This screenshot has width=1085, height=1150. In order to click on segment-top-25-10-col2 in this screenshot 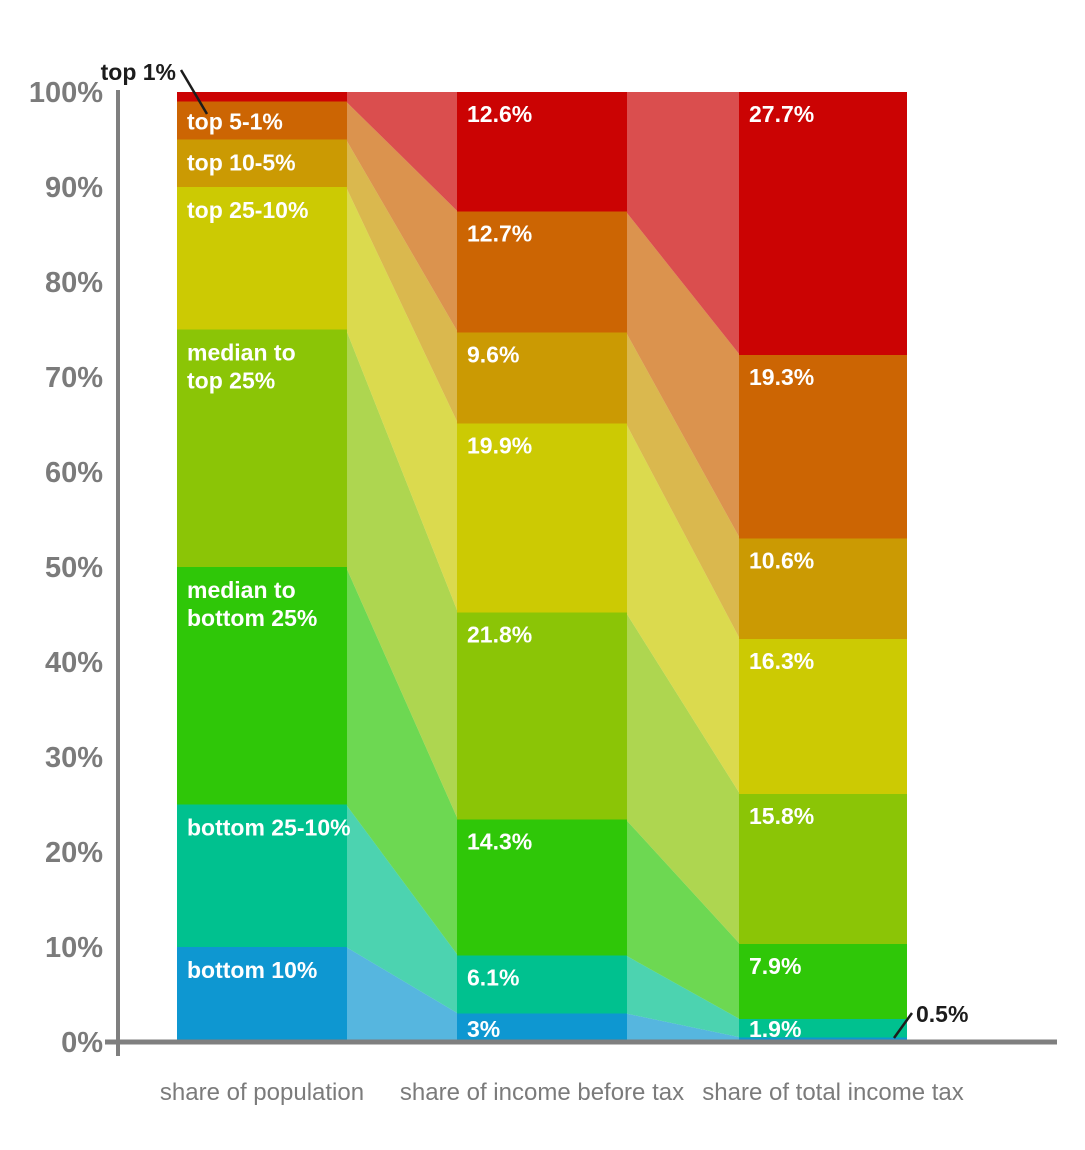, I will do `click(542, 518)`.